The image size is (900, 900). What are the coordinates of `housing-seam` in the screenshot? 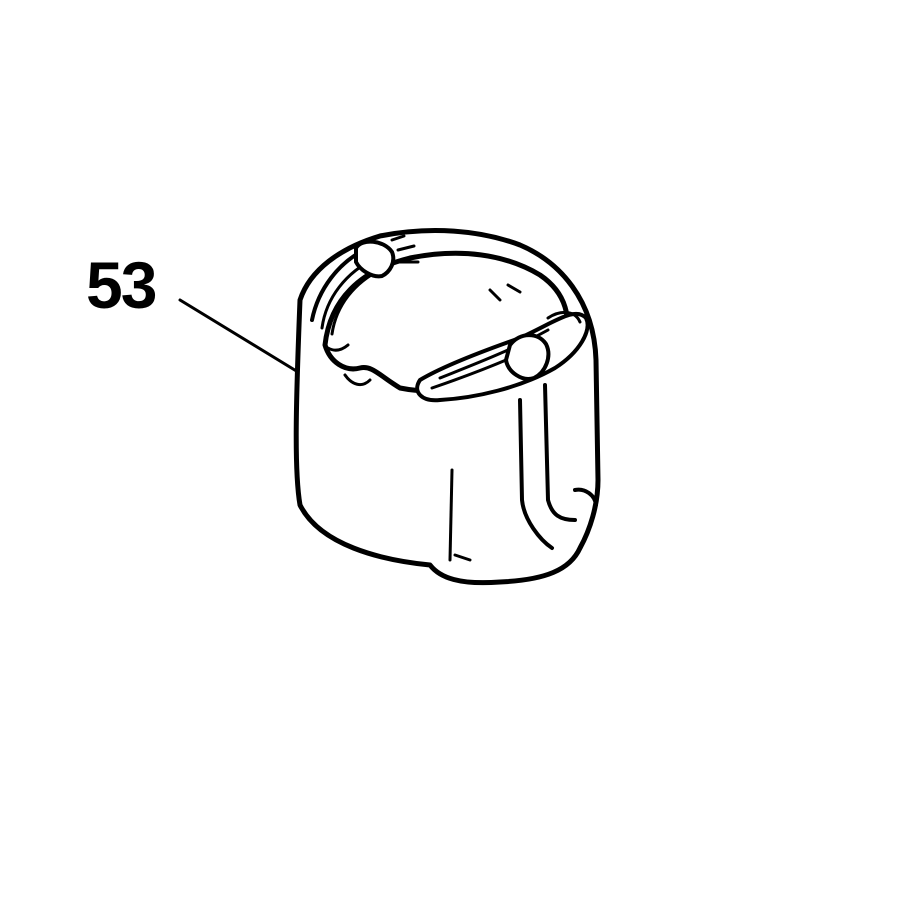 It's located at (536, 474).